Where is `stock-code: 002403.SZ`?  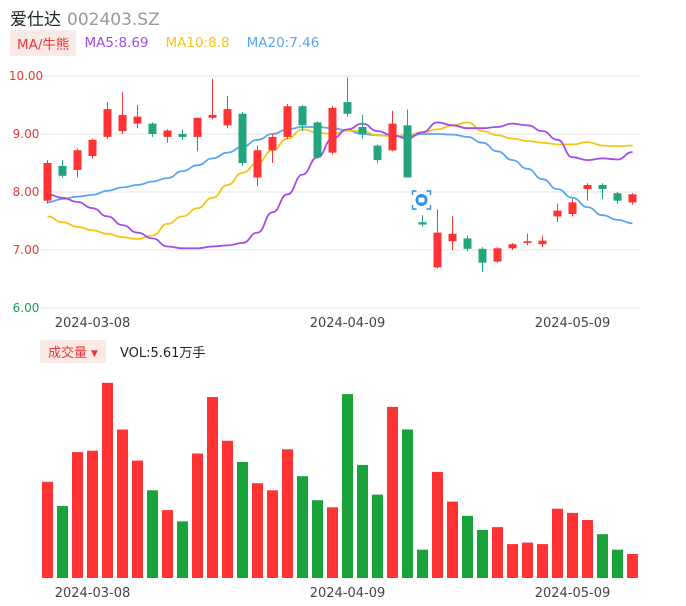
stock-code: 002403.SZ is located at coordinates (113, 20).